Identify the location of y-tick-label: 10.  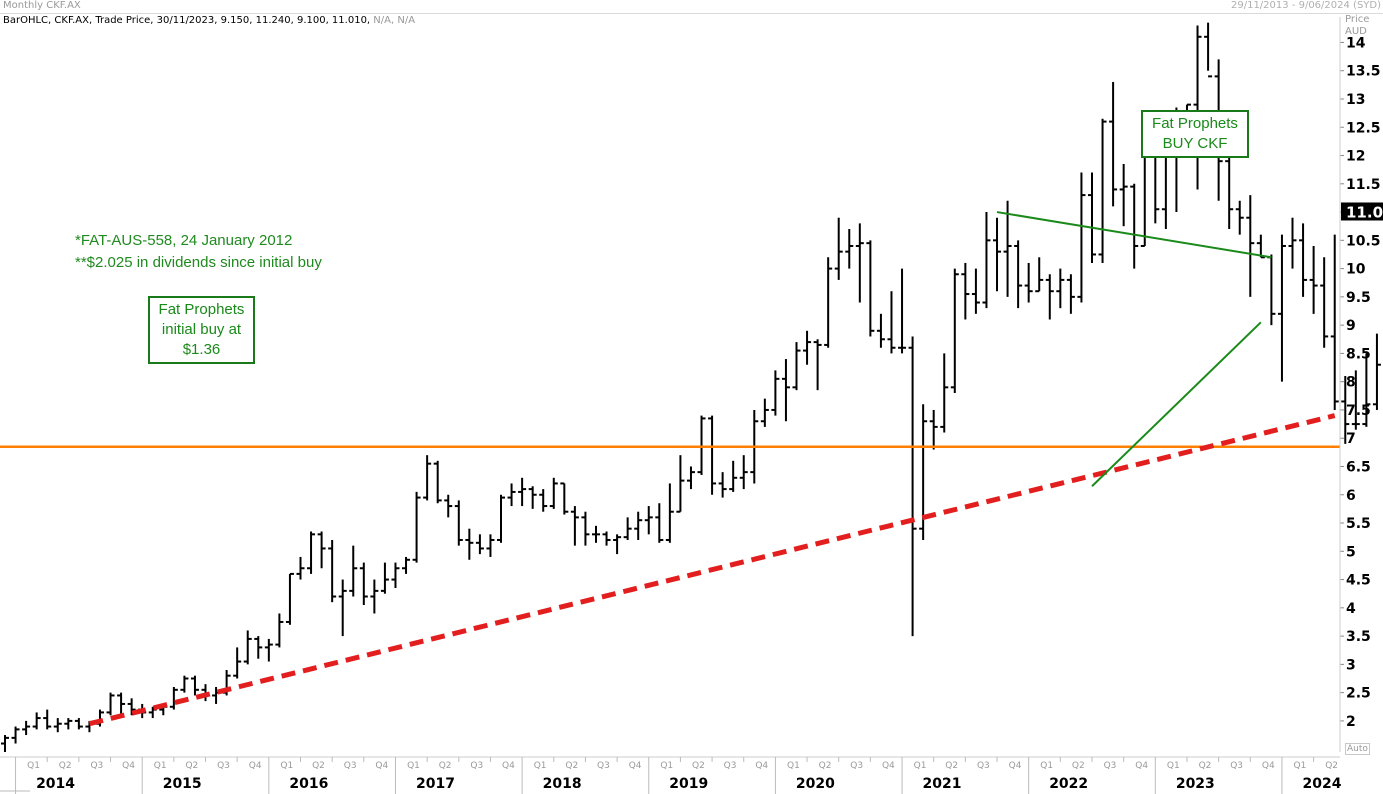
(1356, 270).